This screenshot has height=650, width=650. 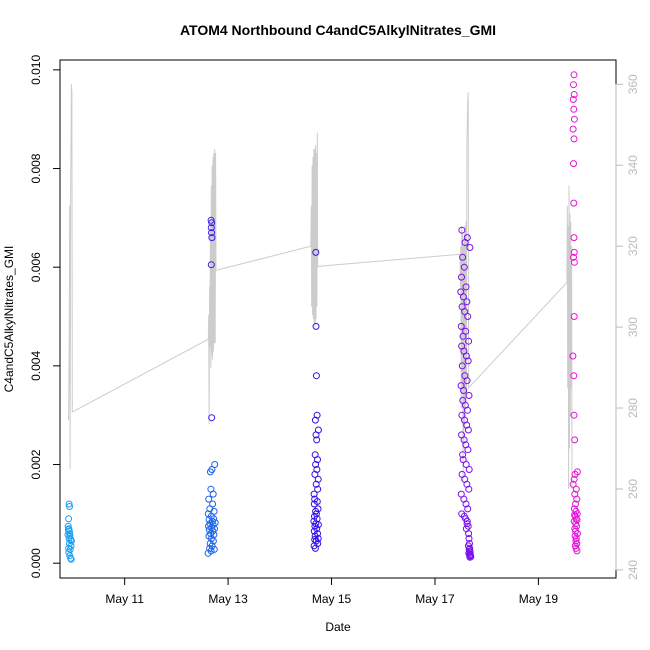 I want to click on x-tick-label: May 15, so click(x=332, y=599).